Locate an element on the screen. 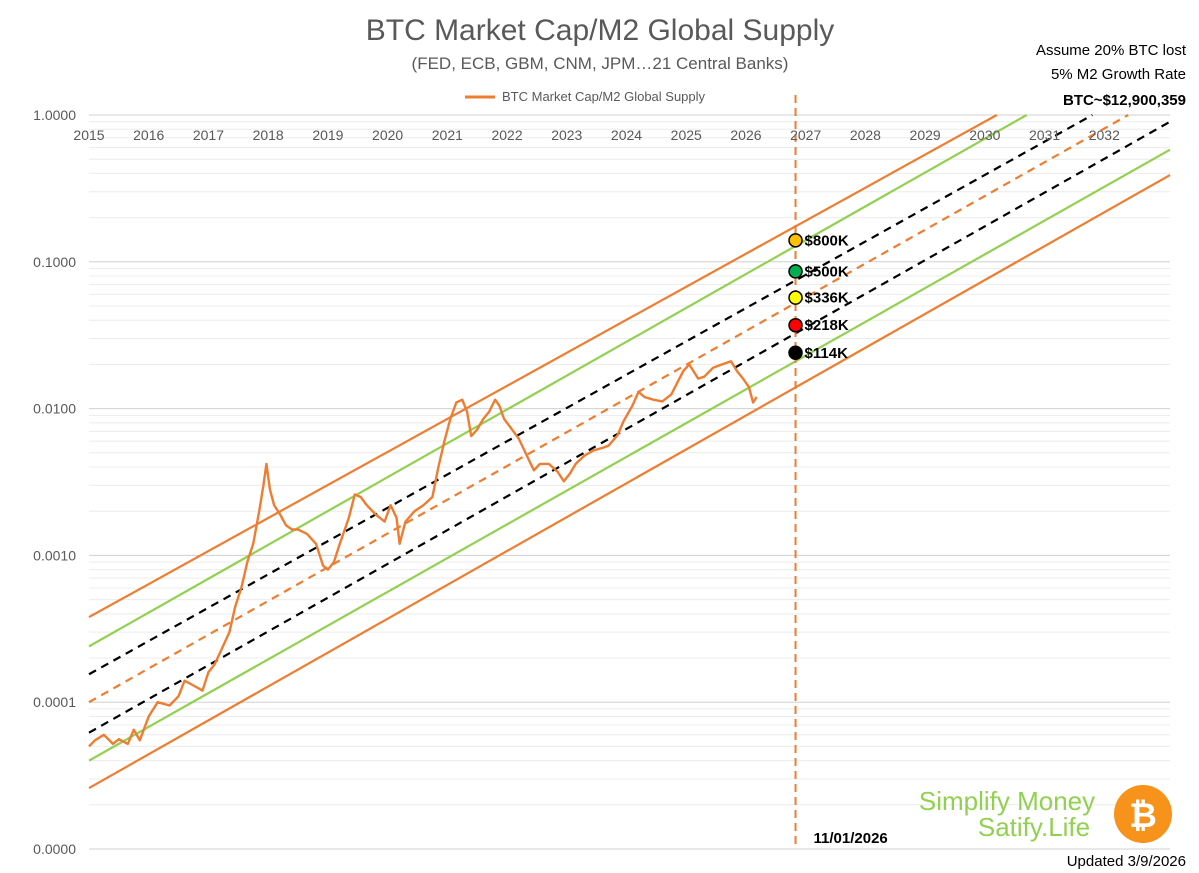  x-tick-label: 2031 is located at coordinates (1044, 135).